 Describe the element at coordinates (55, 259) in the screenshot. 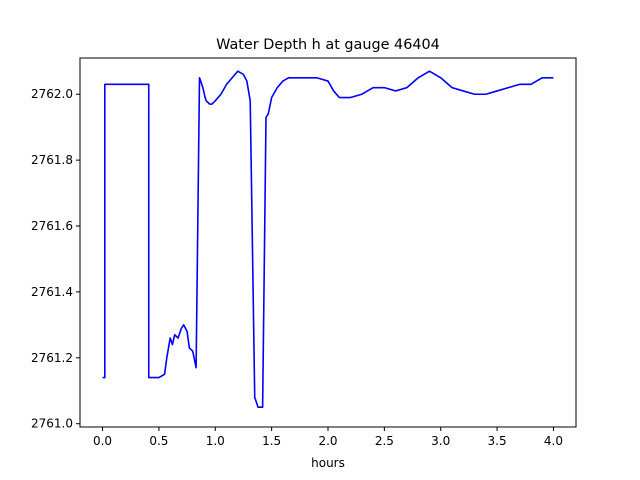

I see `y-axis: 2761.0 2761.2 2761.4 2761.6 2761.8 2762.0` at that location.